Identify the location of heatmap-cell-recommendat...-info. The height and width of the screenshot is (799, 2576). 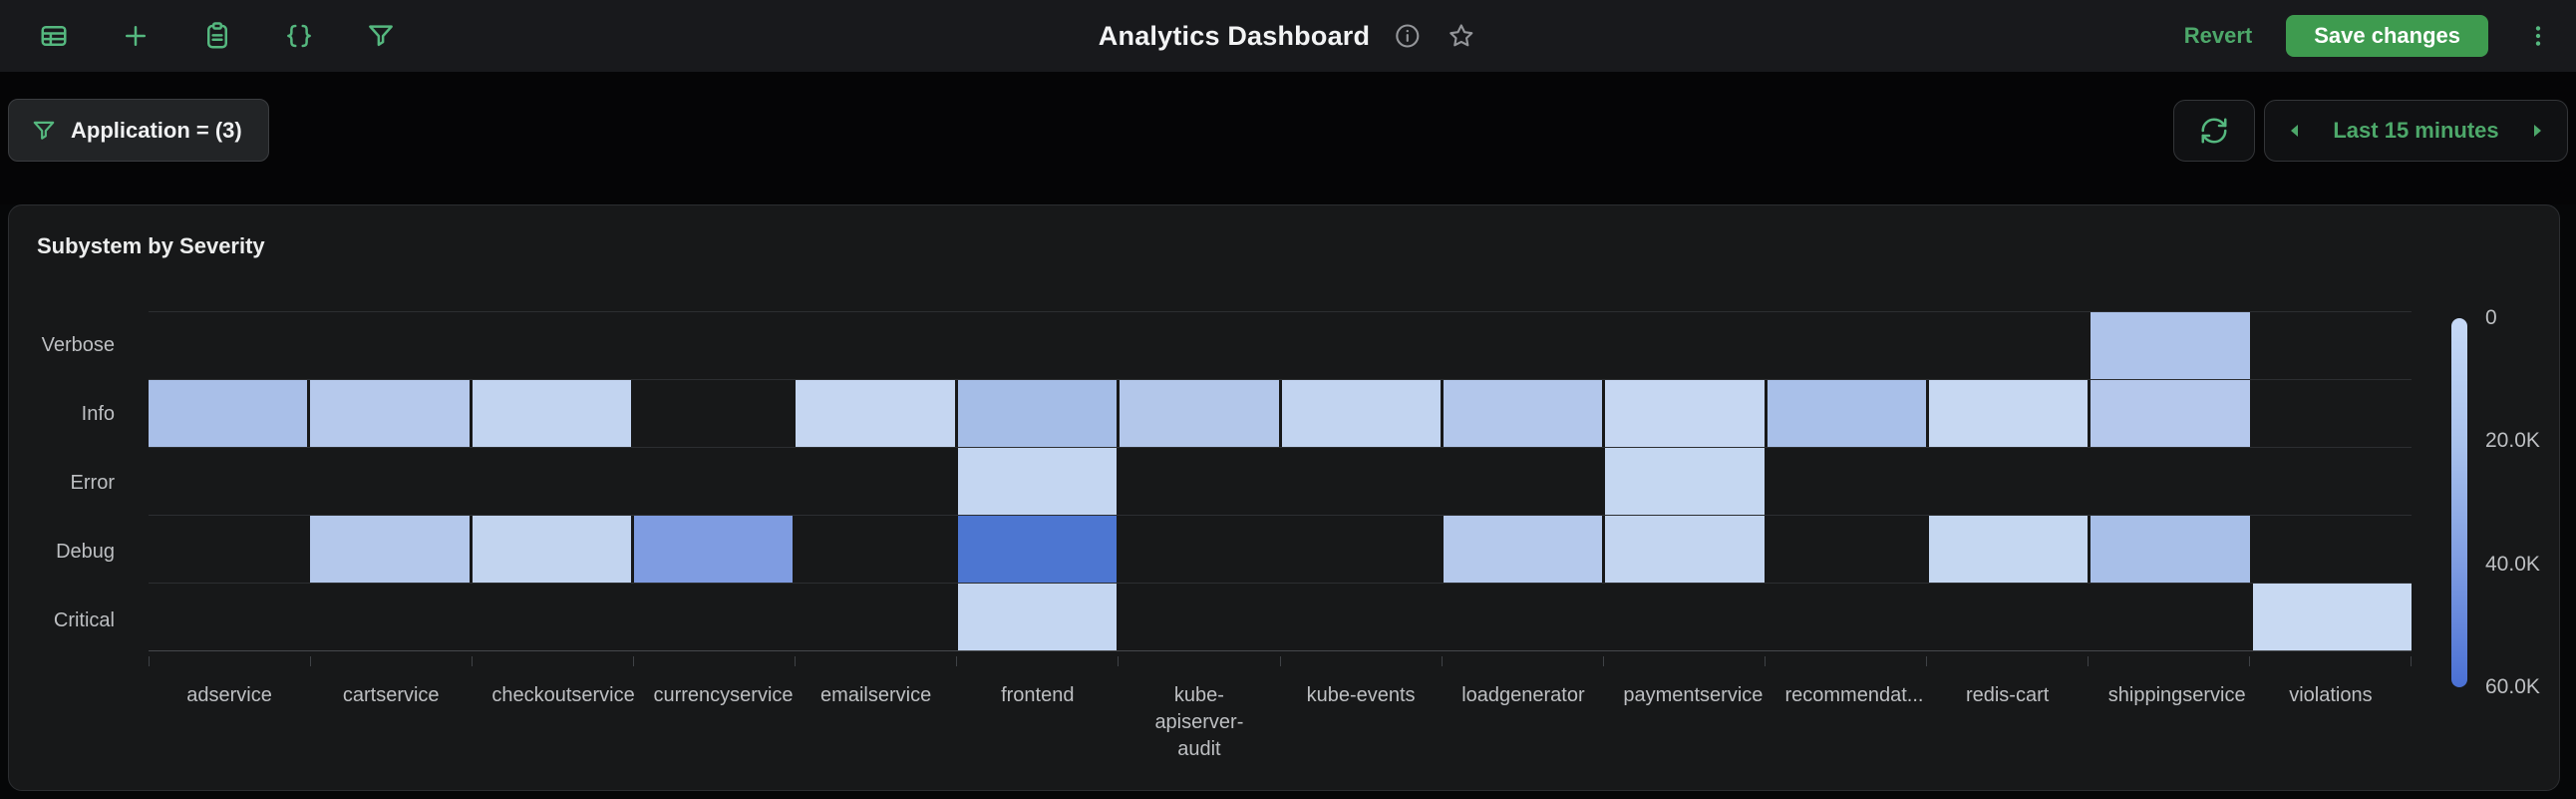
(1846, 413).